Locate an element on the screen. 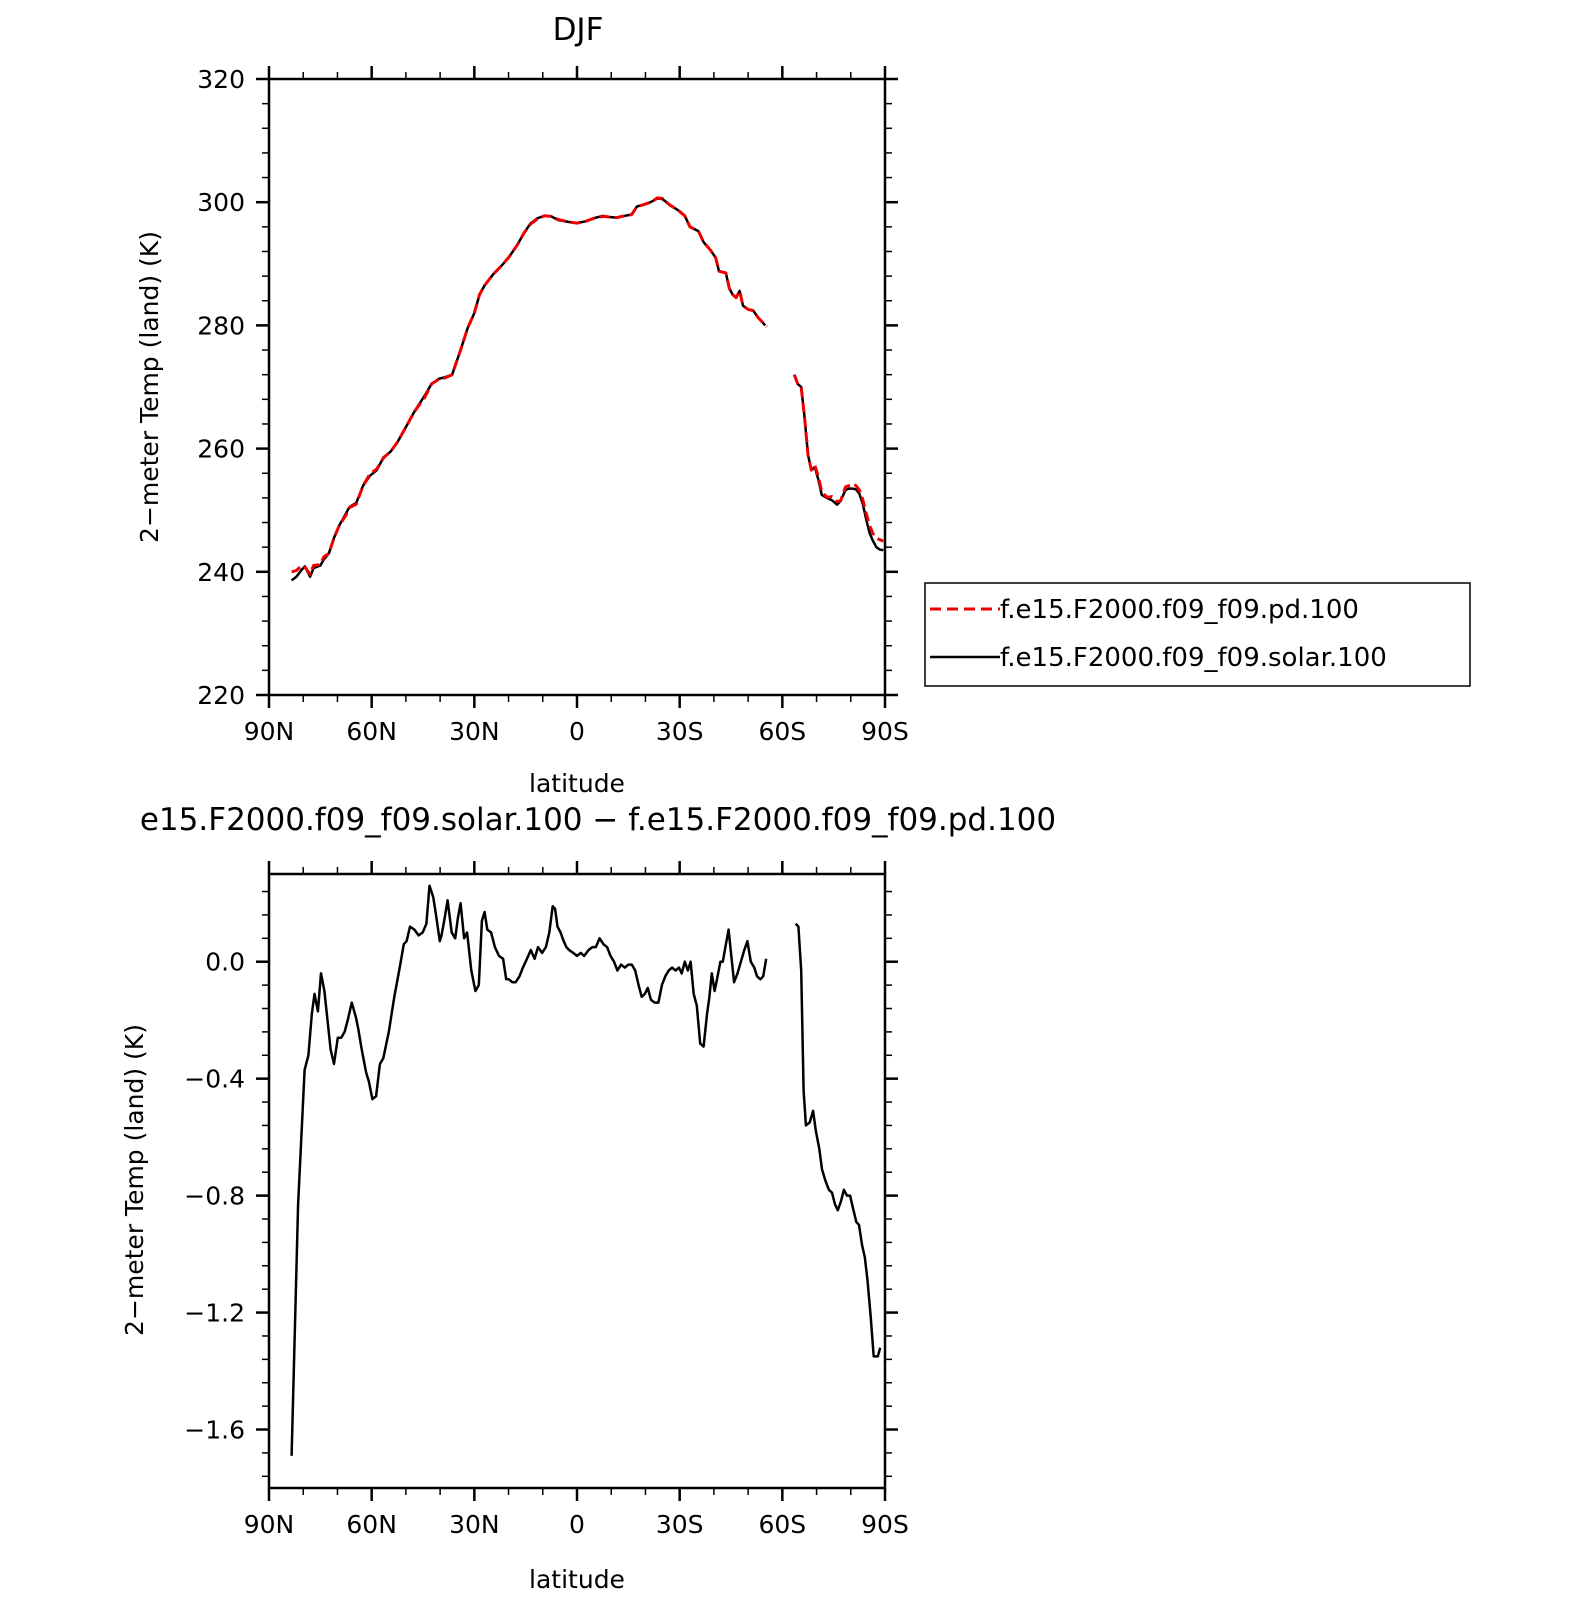  y-tick-label: 320 is located at coordinates (221, 79).